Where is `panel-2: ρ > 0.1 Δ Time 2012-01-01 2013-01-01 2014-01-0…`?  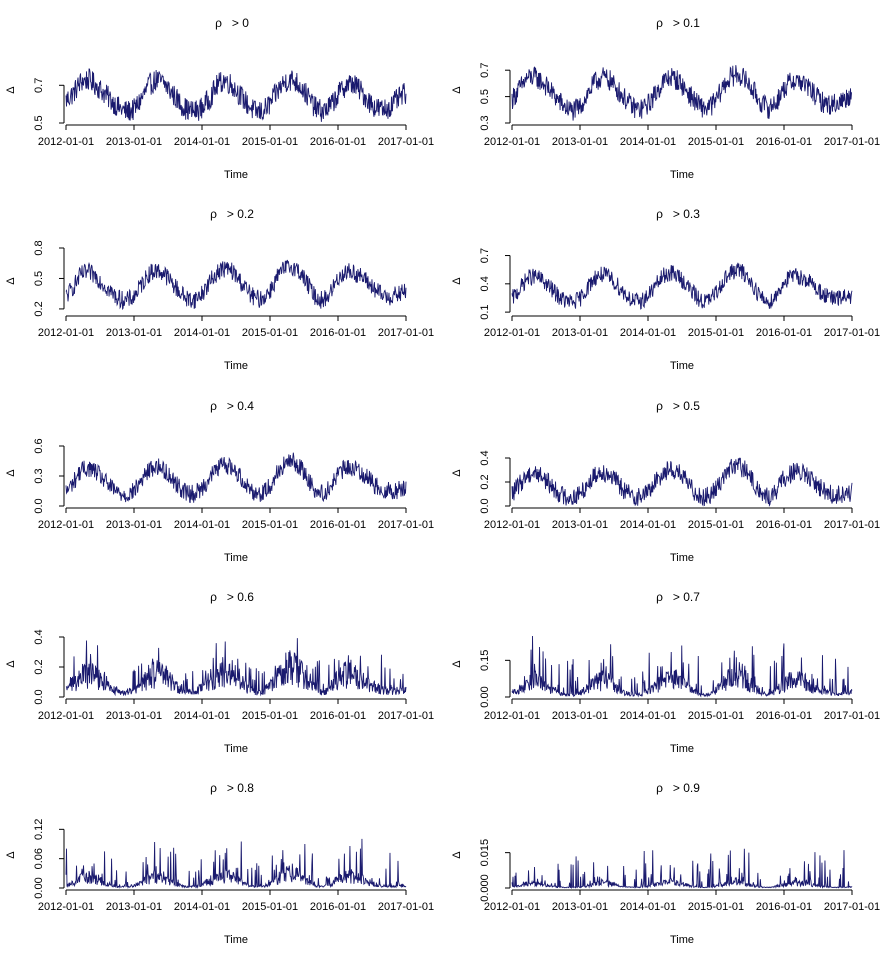
panel-2: ρ > 0.1 Δ Time 2012-01-01 2013-01-01 2014-01-0… is located at coordinates (665, 98).